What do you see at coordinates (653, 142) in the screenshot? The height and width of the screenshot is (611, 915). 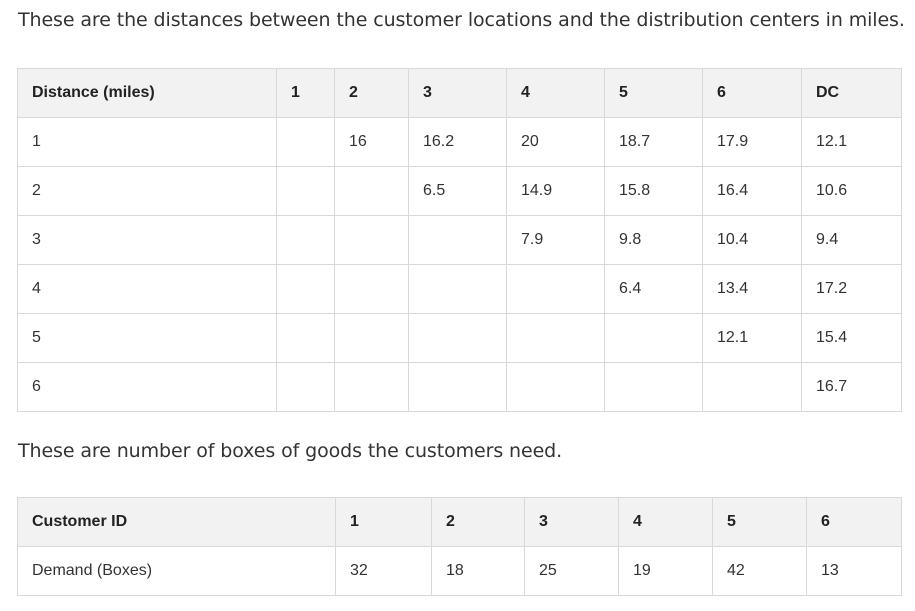 I see `table-cell: 18.7` at bounding box center [653, 142].